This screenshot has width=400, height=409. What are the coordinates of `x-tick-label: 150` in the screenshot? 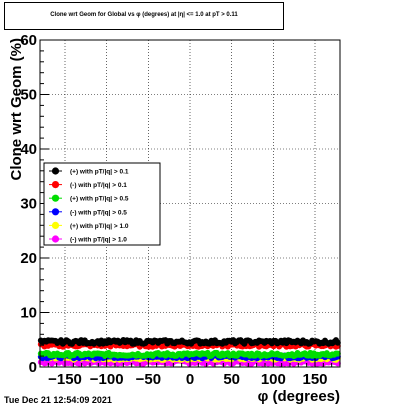 It's located at (314, 379).